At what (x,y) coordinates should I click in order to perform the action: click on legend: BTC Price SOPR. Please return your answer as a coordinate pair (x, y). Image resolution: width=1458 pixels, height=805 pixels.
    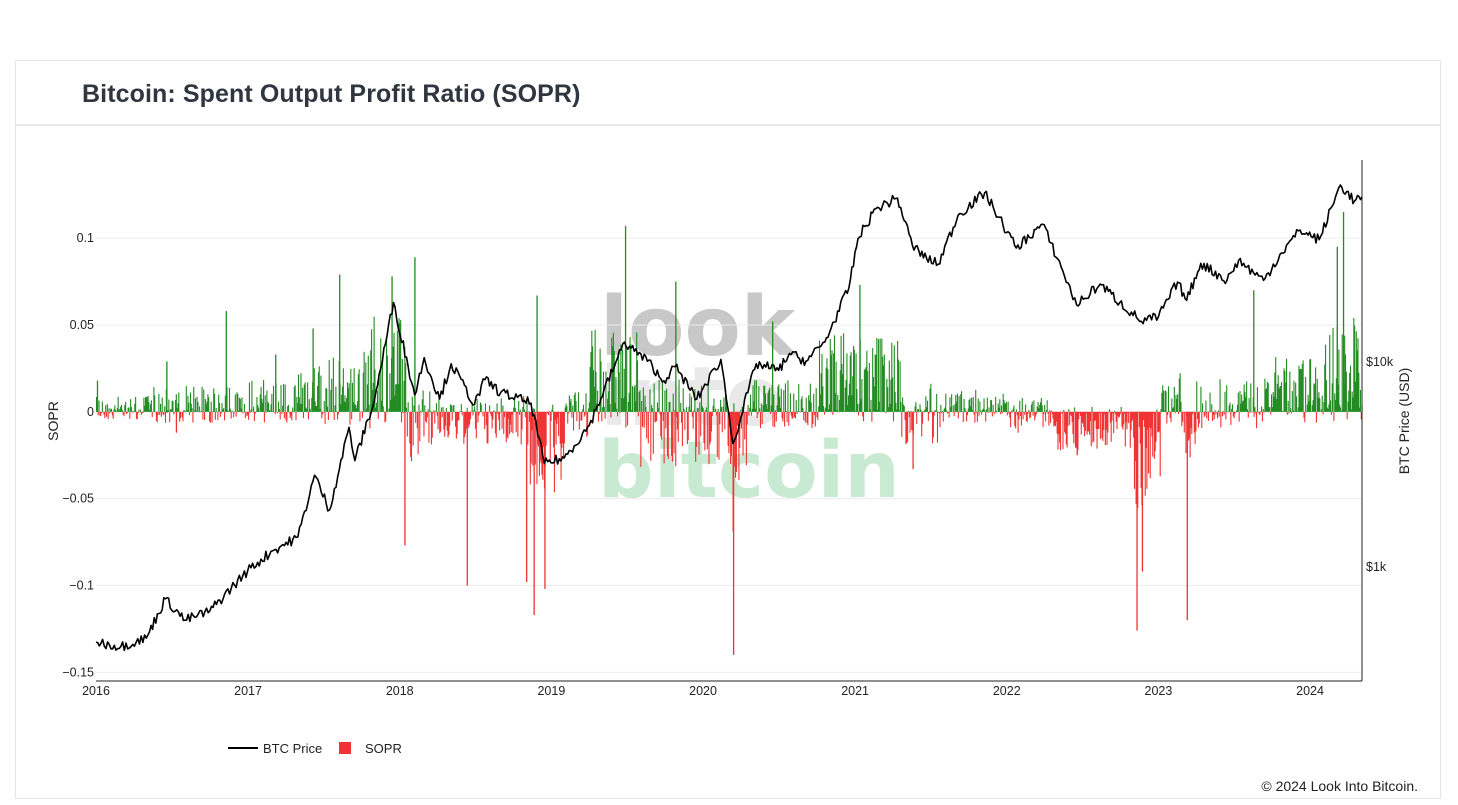
    Looking at the image, I should click on (315, 748).